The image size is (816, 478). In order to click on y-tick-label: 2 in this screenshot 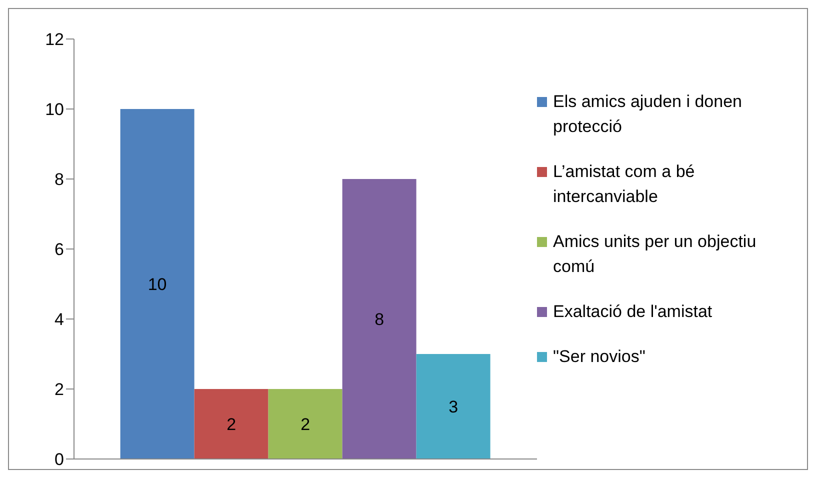, I will do `click(59, 390)`.